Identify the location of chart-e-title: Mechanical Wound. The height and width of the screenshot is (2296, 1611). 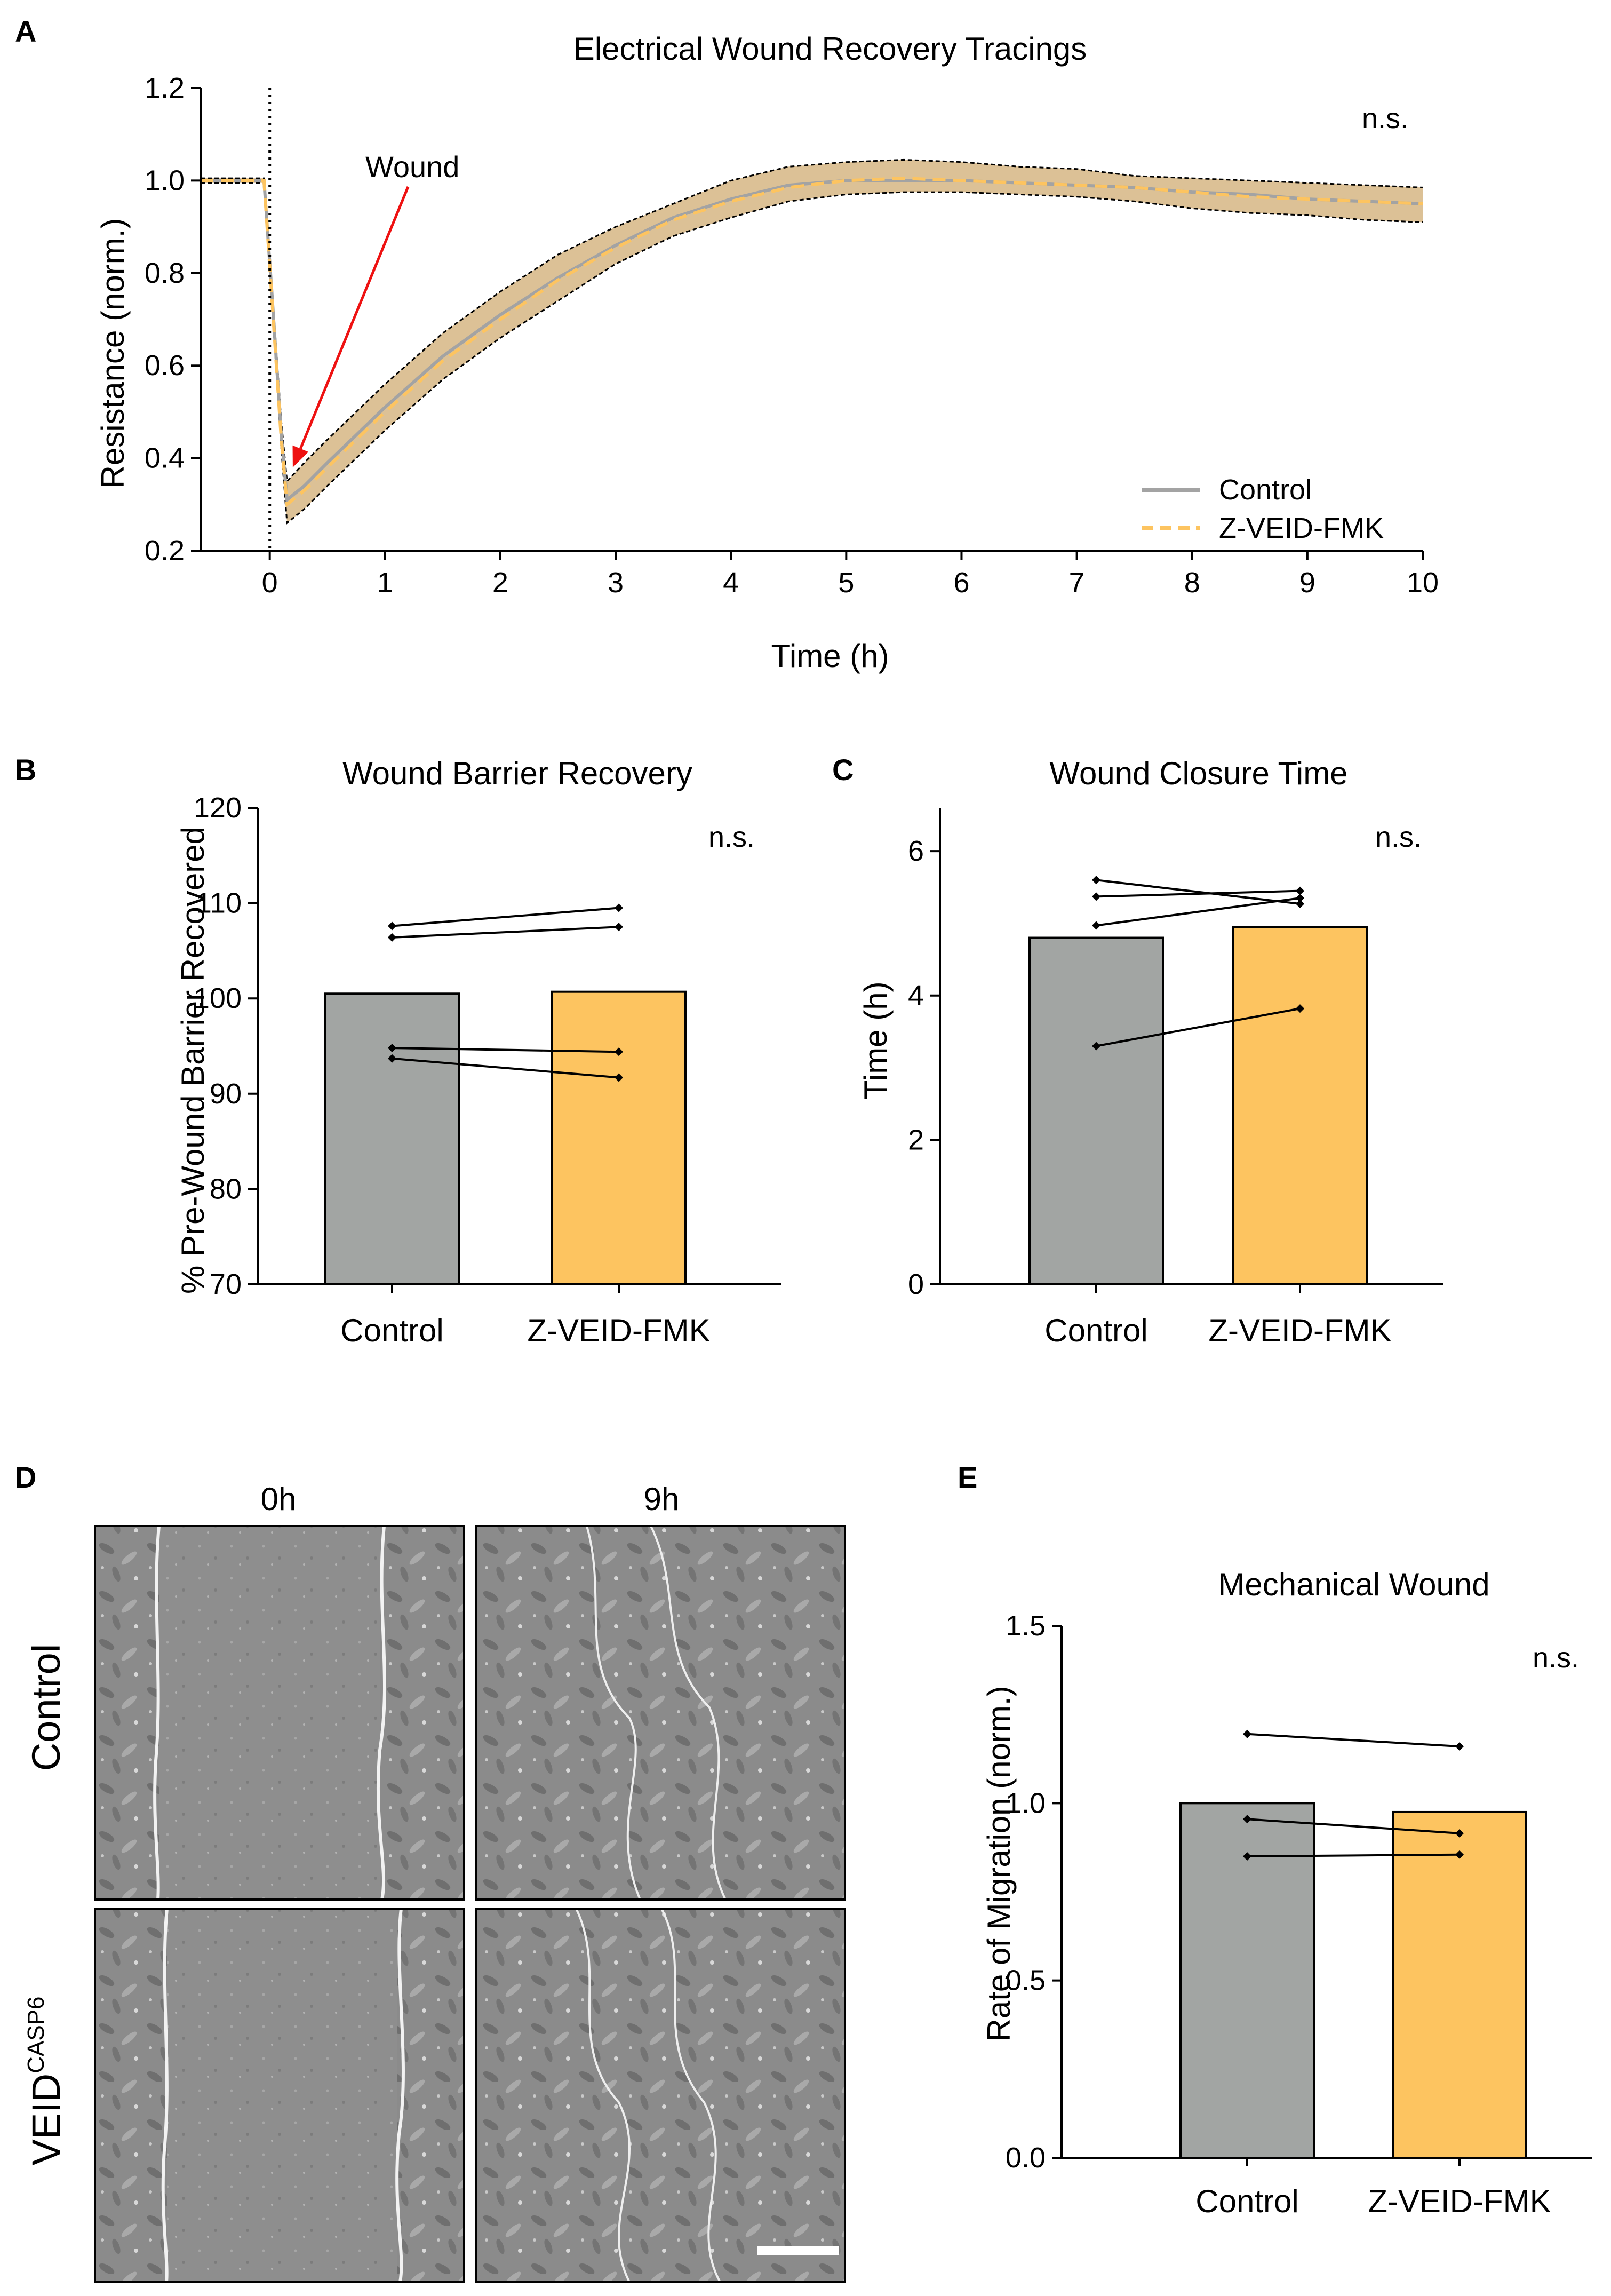
(1353, 1585).